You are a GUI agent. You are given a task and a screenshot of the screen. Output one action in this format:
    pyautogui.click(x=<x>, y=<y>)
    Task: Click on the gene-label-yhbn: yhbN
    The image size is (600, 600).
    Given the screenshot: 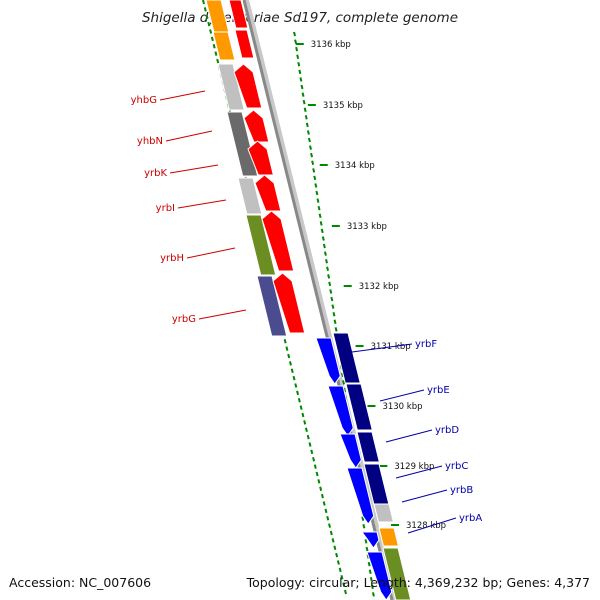 What is the action you would take?
    pyautogui.click(x=150, y=141)
    